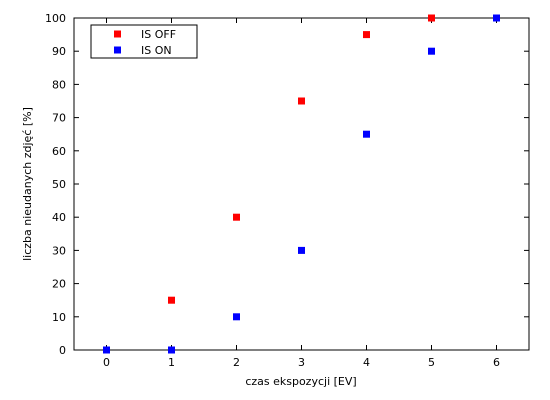  I want to click on x-tick-label: 3, so click(301, 362).